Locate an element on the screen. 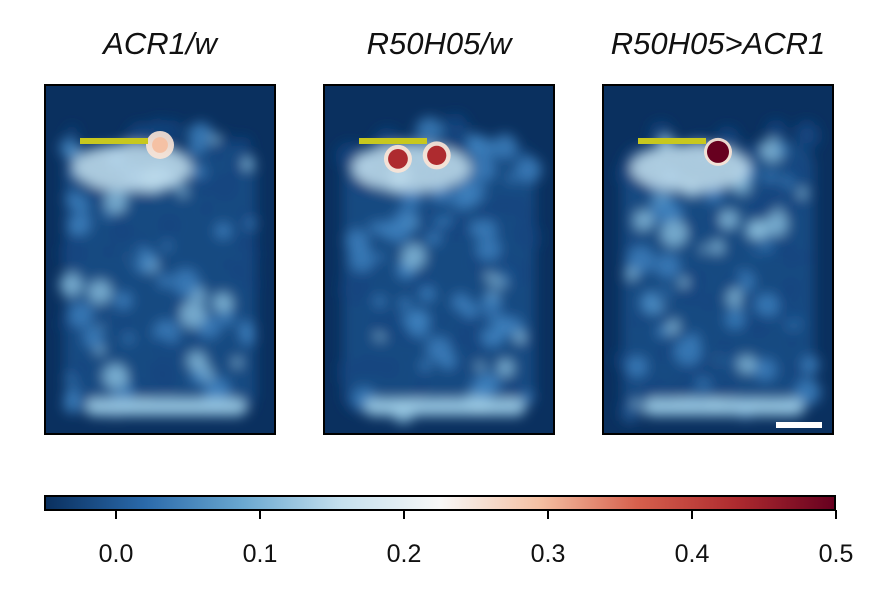  scale-bar is located at coordinates (799, 425).